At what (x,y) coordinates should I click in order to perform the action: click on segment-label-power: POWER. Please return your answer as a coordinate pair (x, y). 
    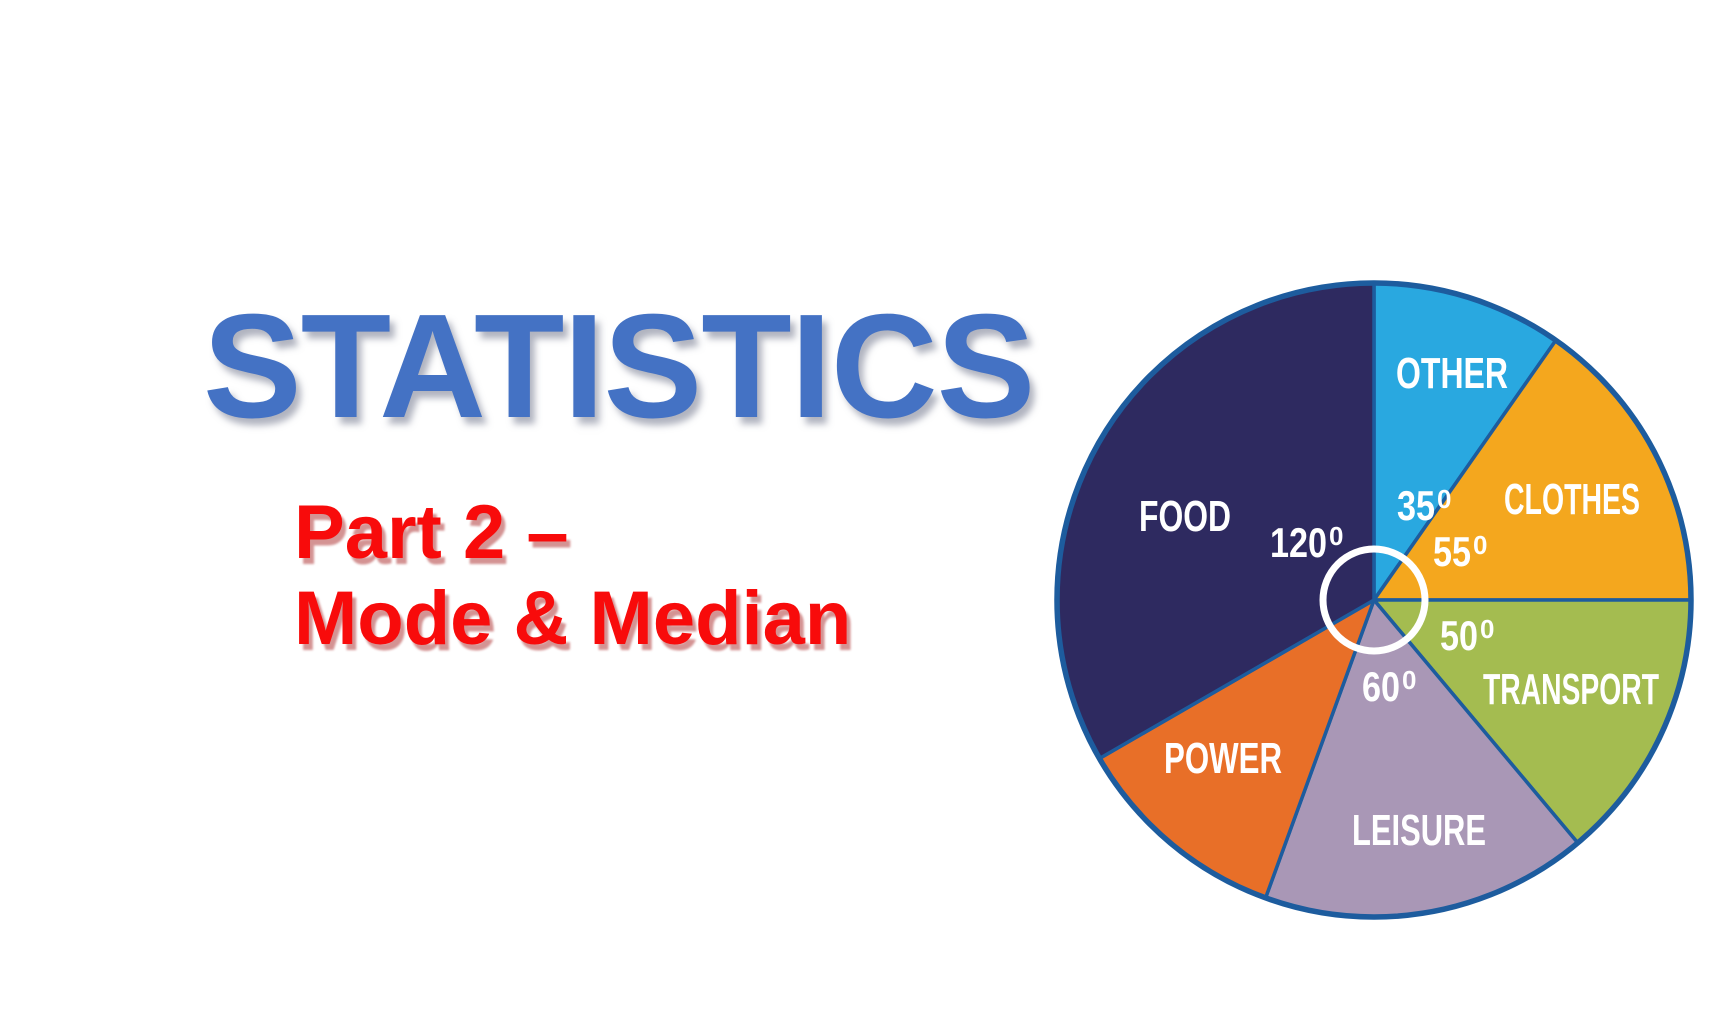
    Looking at the image, I should click on (1223, 758).